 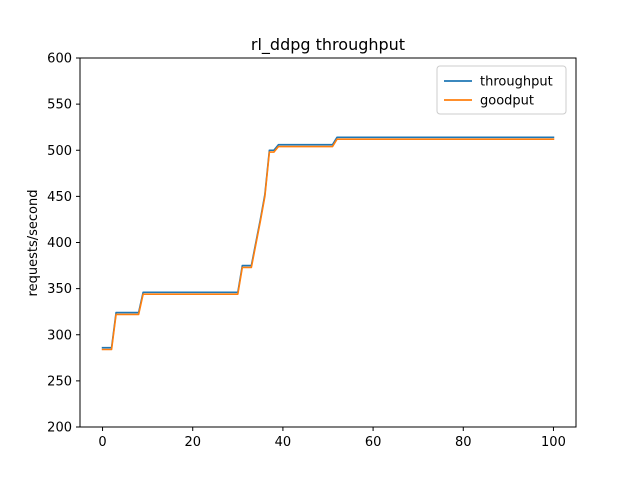 I want to click on x-tick-label: 80, so click(x=463, y=442).